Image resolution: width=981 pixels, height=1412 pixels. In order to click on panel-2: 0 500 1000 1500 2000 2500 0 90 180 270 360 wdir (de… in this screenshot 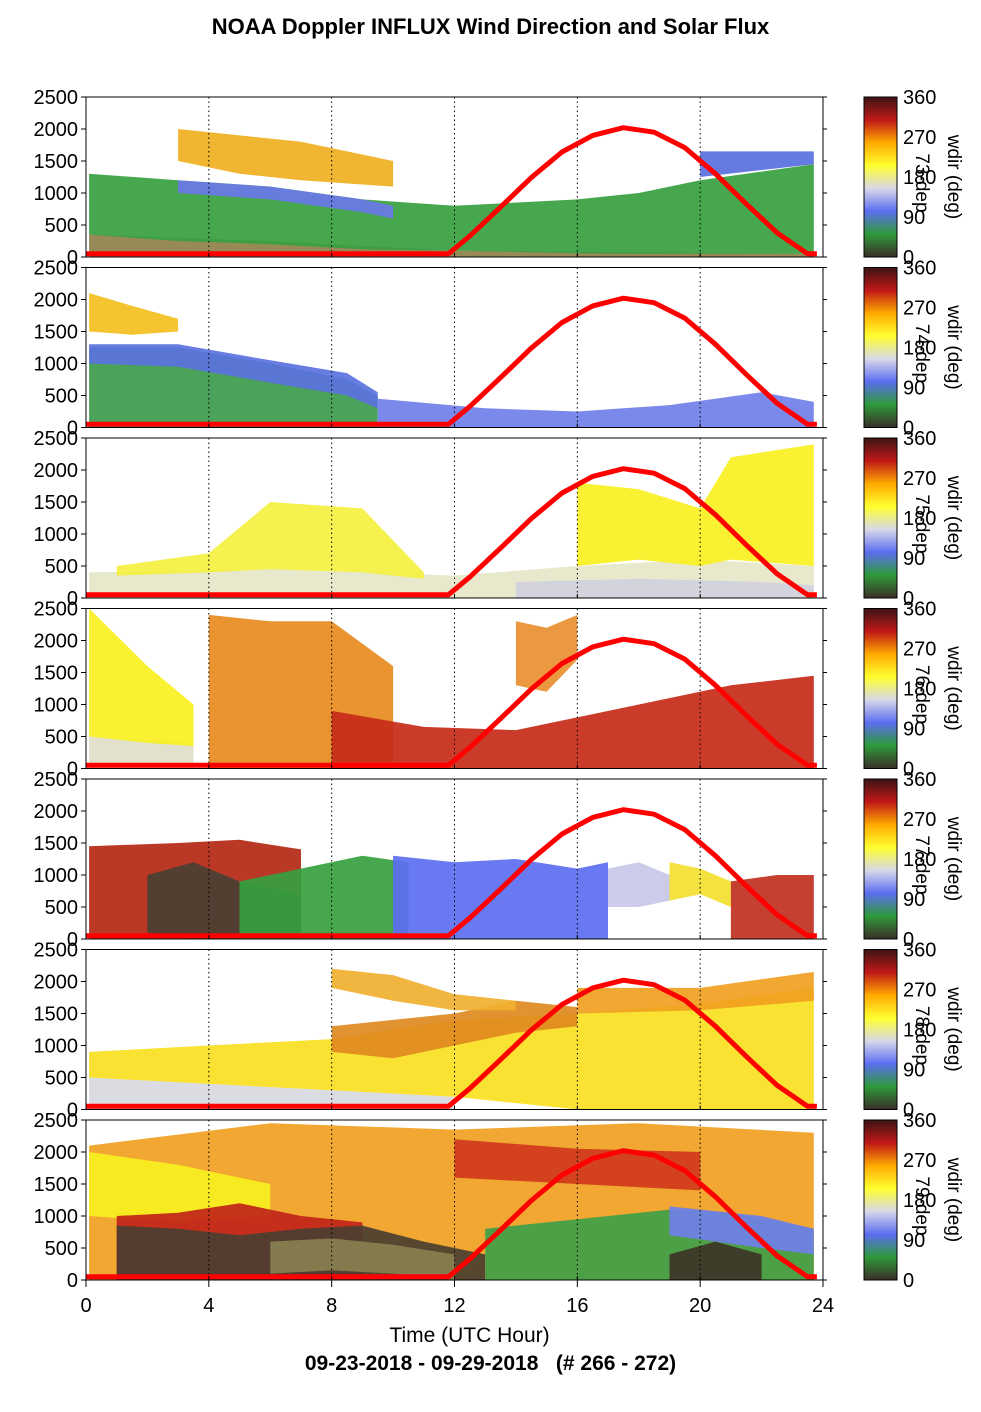, I will do `click(499, 349)`.